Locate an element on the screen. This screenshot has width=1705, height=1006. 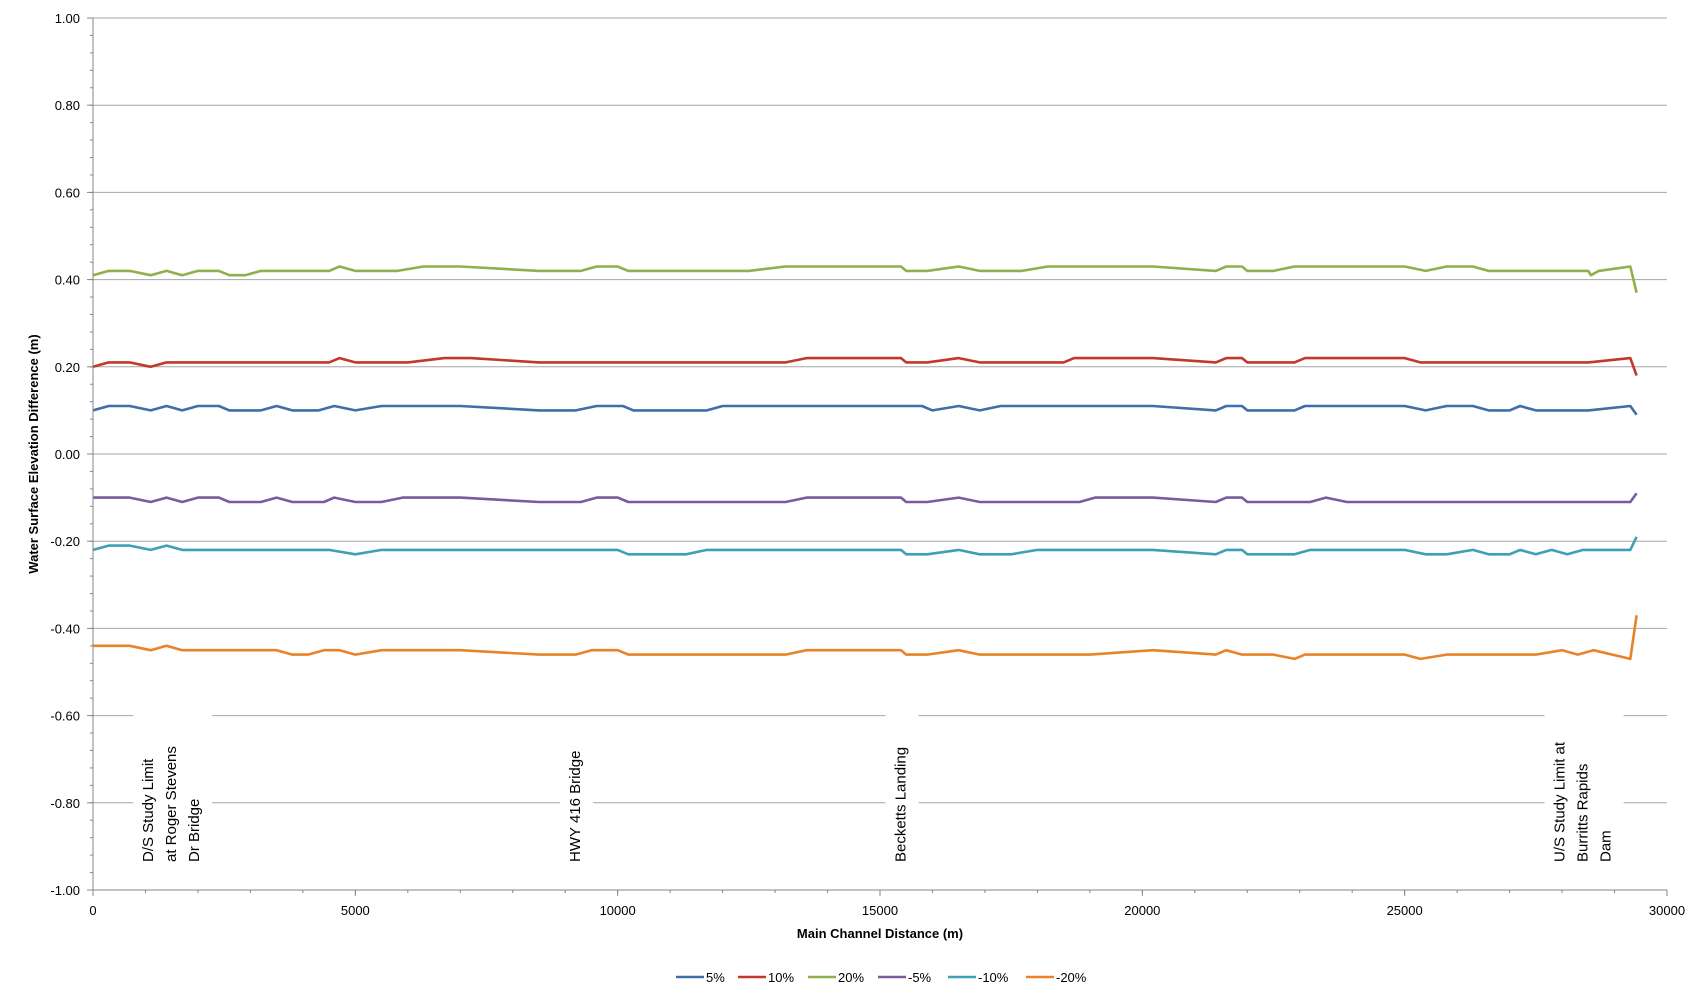
annotation-text: Dr Bridge is located at coordinates (194, 830).